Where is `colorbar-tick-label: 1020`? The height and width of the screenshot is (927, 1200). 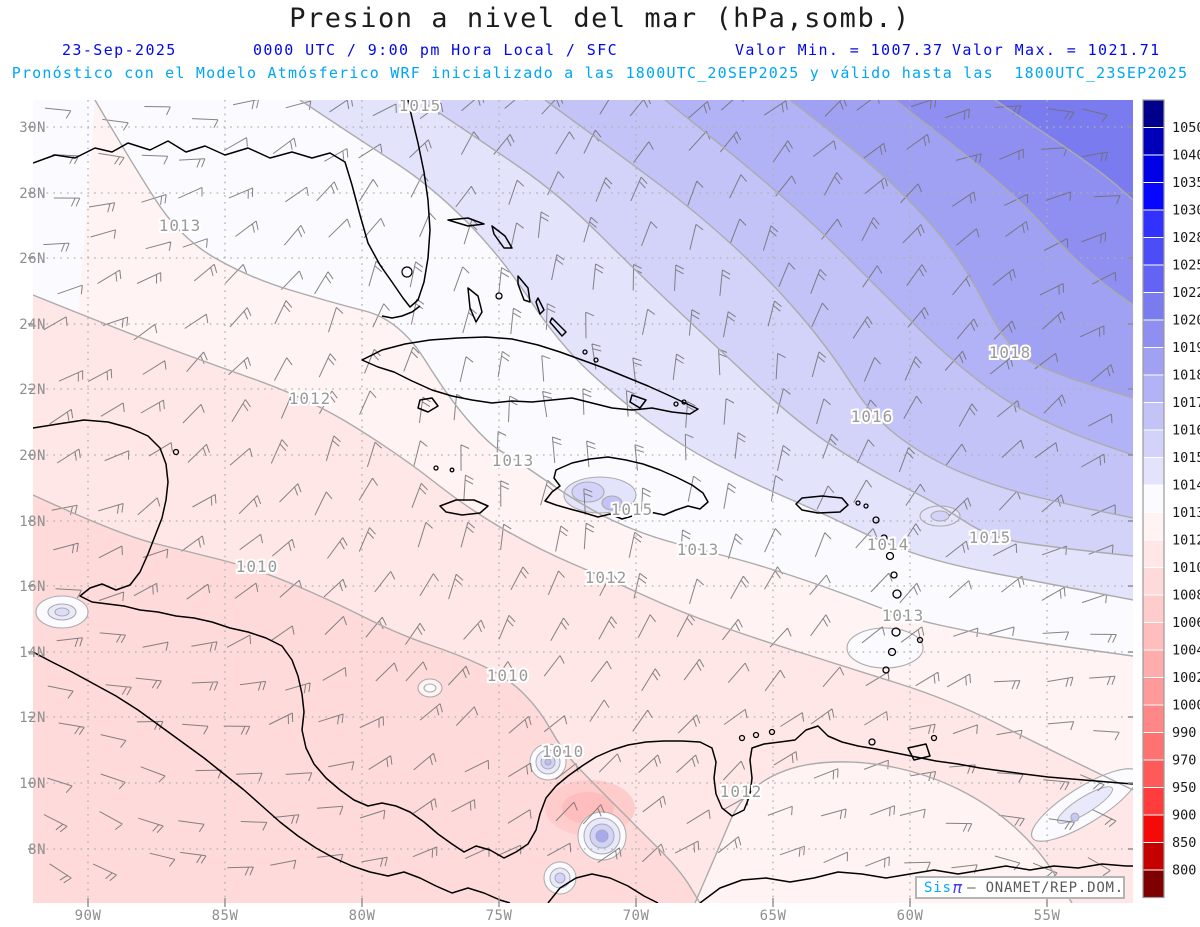
colorbar-tick-label: 1020 is located at coordinates (1186, 321).